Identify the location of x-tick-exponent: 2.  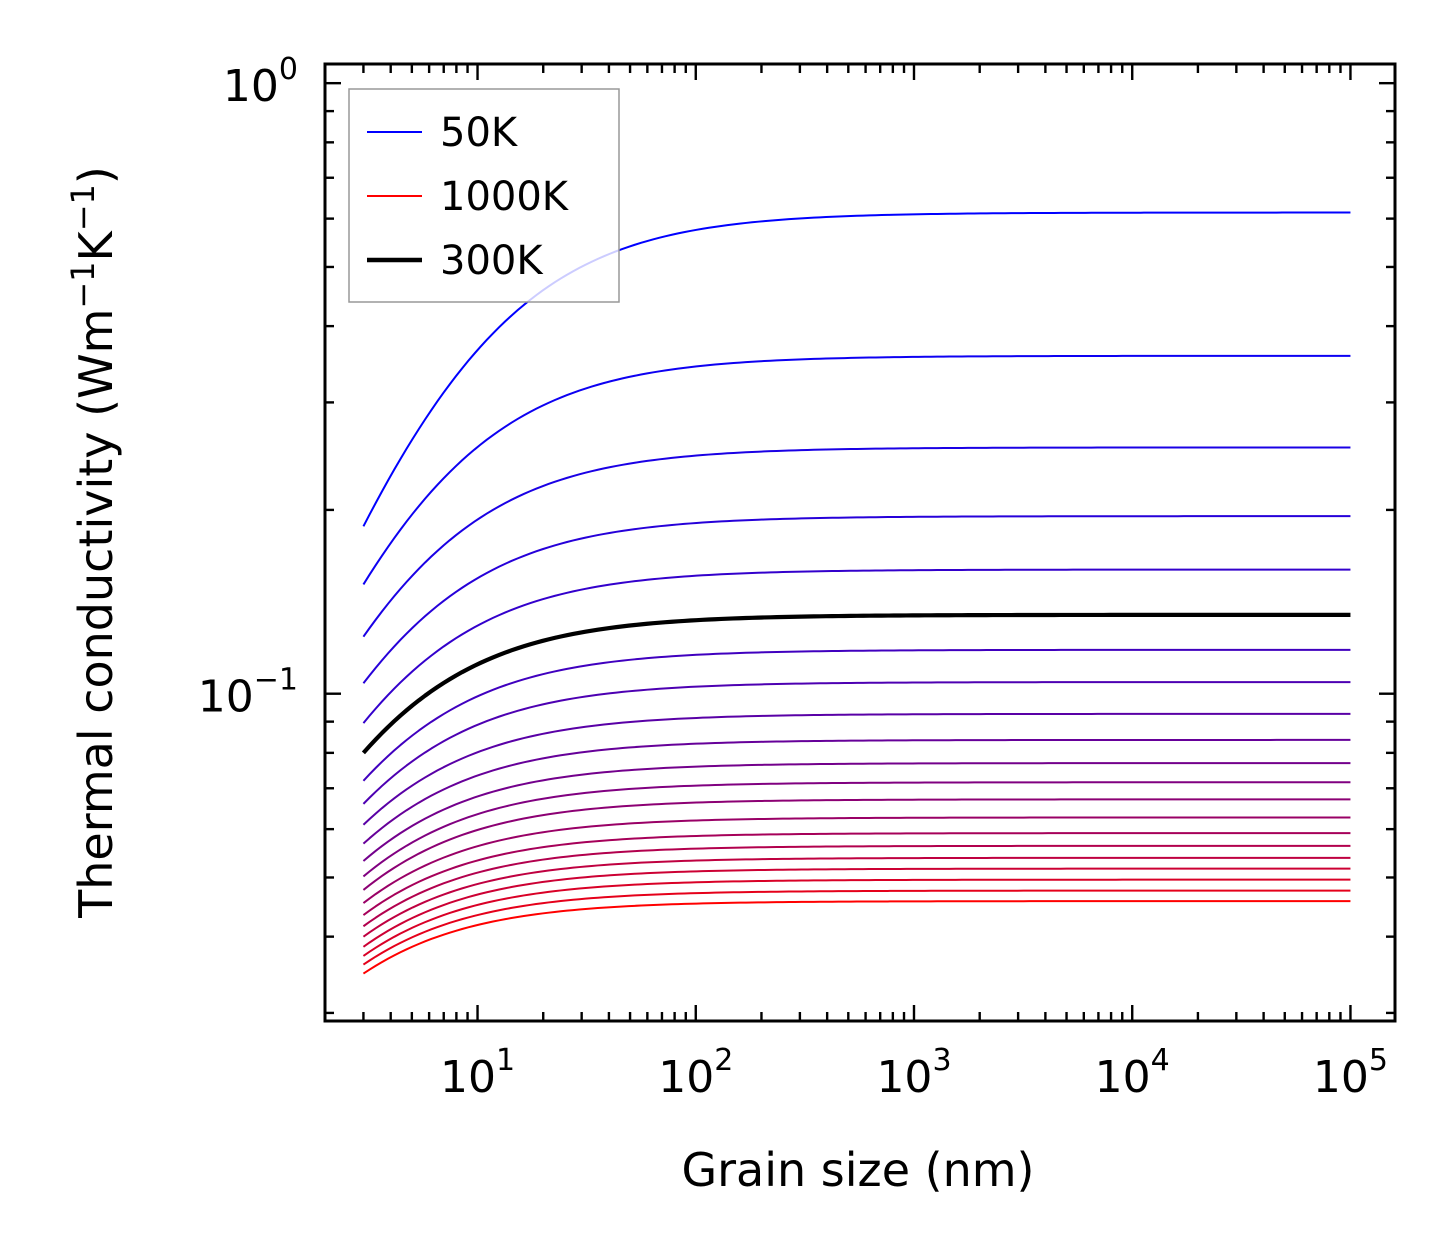
(723, 1060).